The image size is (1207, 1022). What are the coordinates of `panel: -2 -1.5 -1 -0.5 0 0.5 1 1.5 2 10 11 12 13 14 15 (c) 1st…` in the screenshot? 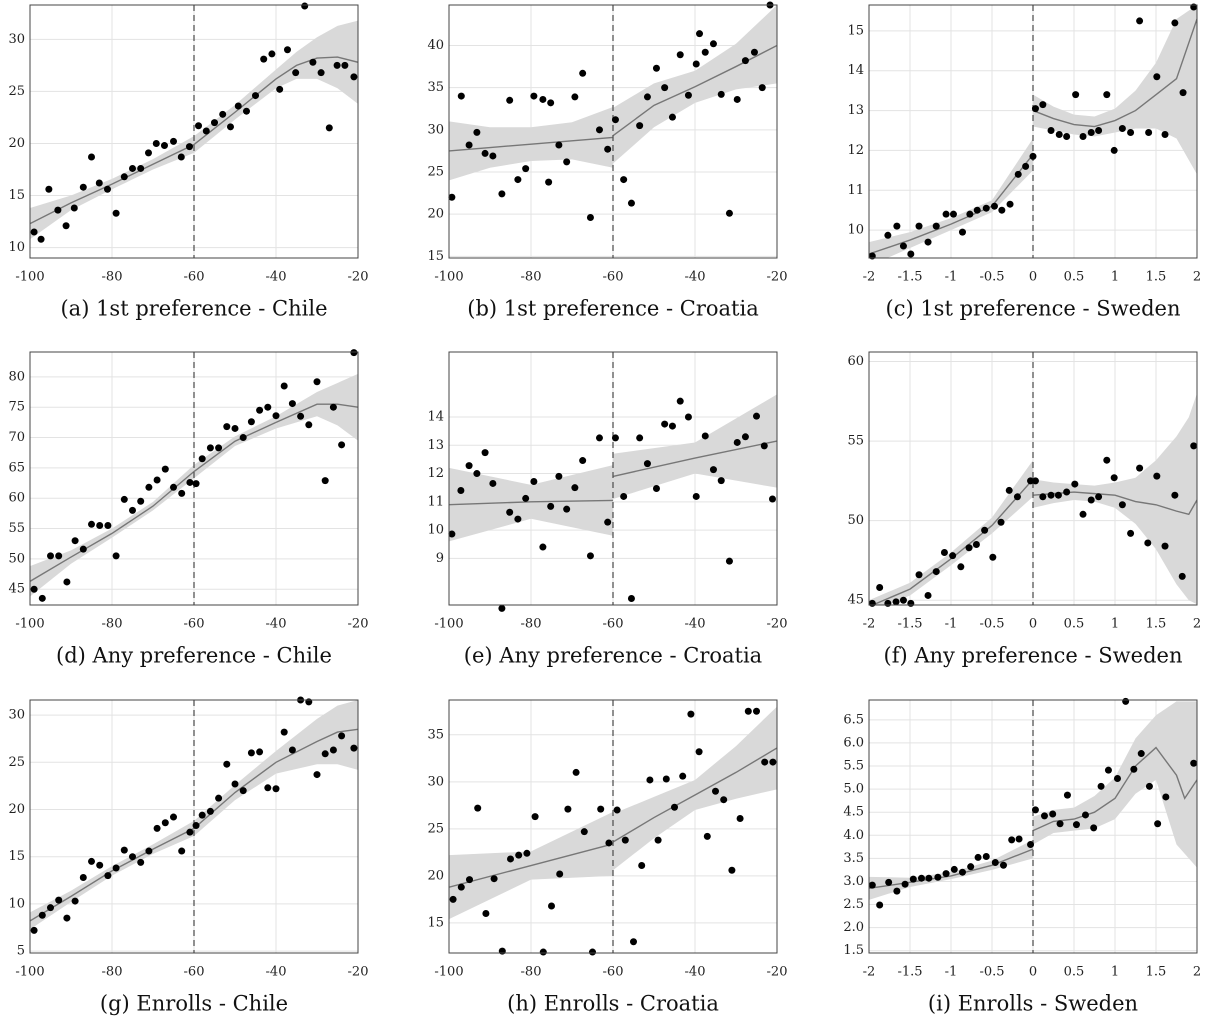 It's located at (1024, 162).